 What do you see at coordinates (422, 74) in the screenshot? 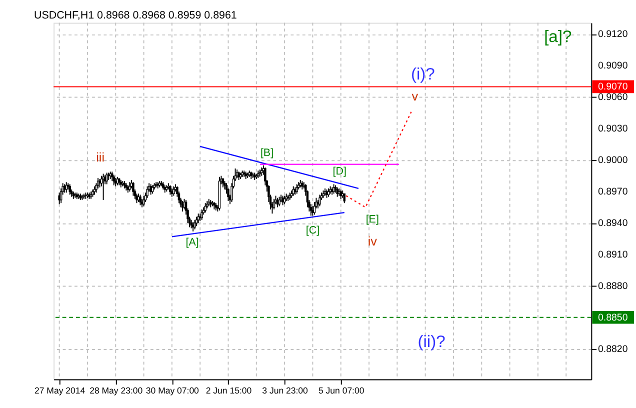
I see `annotation: (i)?` at bounding box center [422, 74].